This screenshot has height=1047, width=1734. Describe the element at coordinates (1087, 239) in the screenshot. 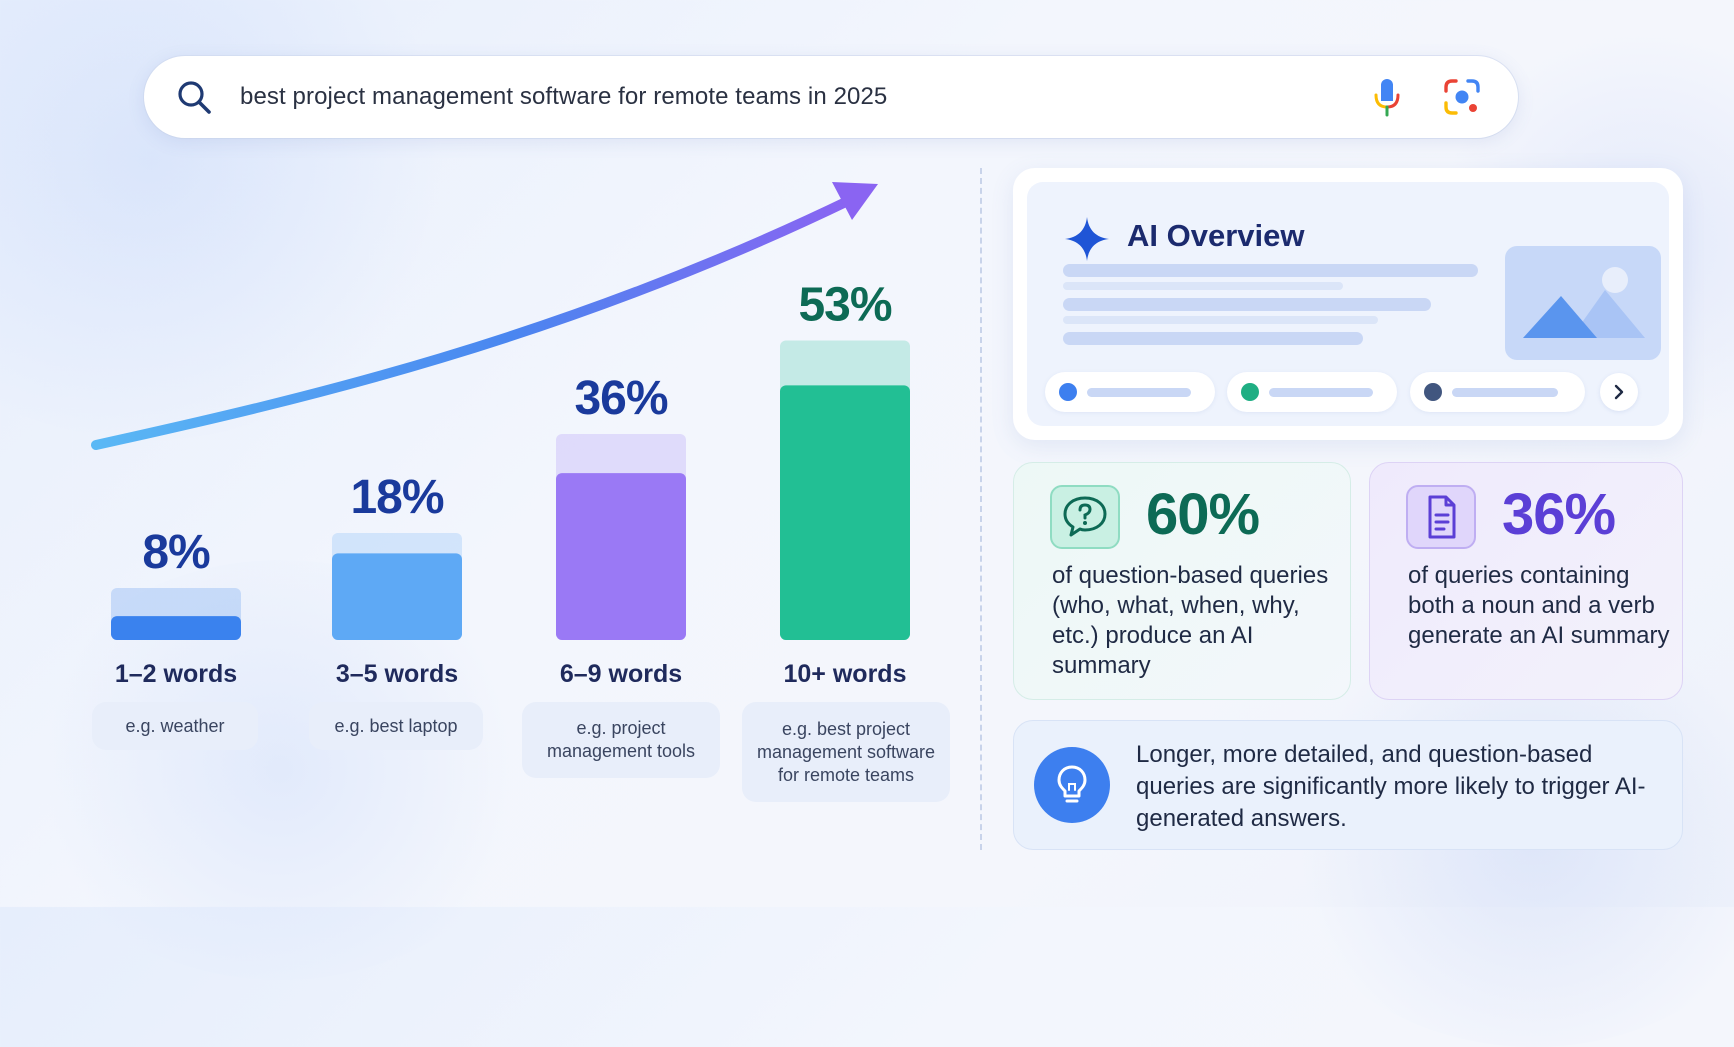

I see `sparkle-icon` at that location.